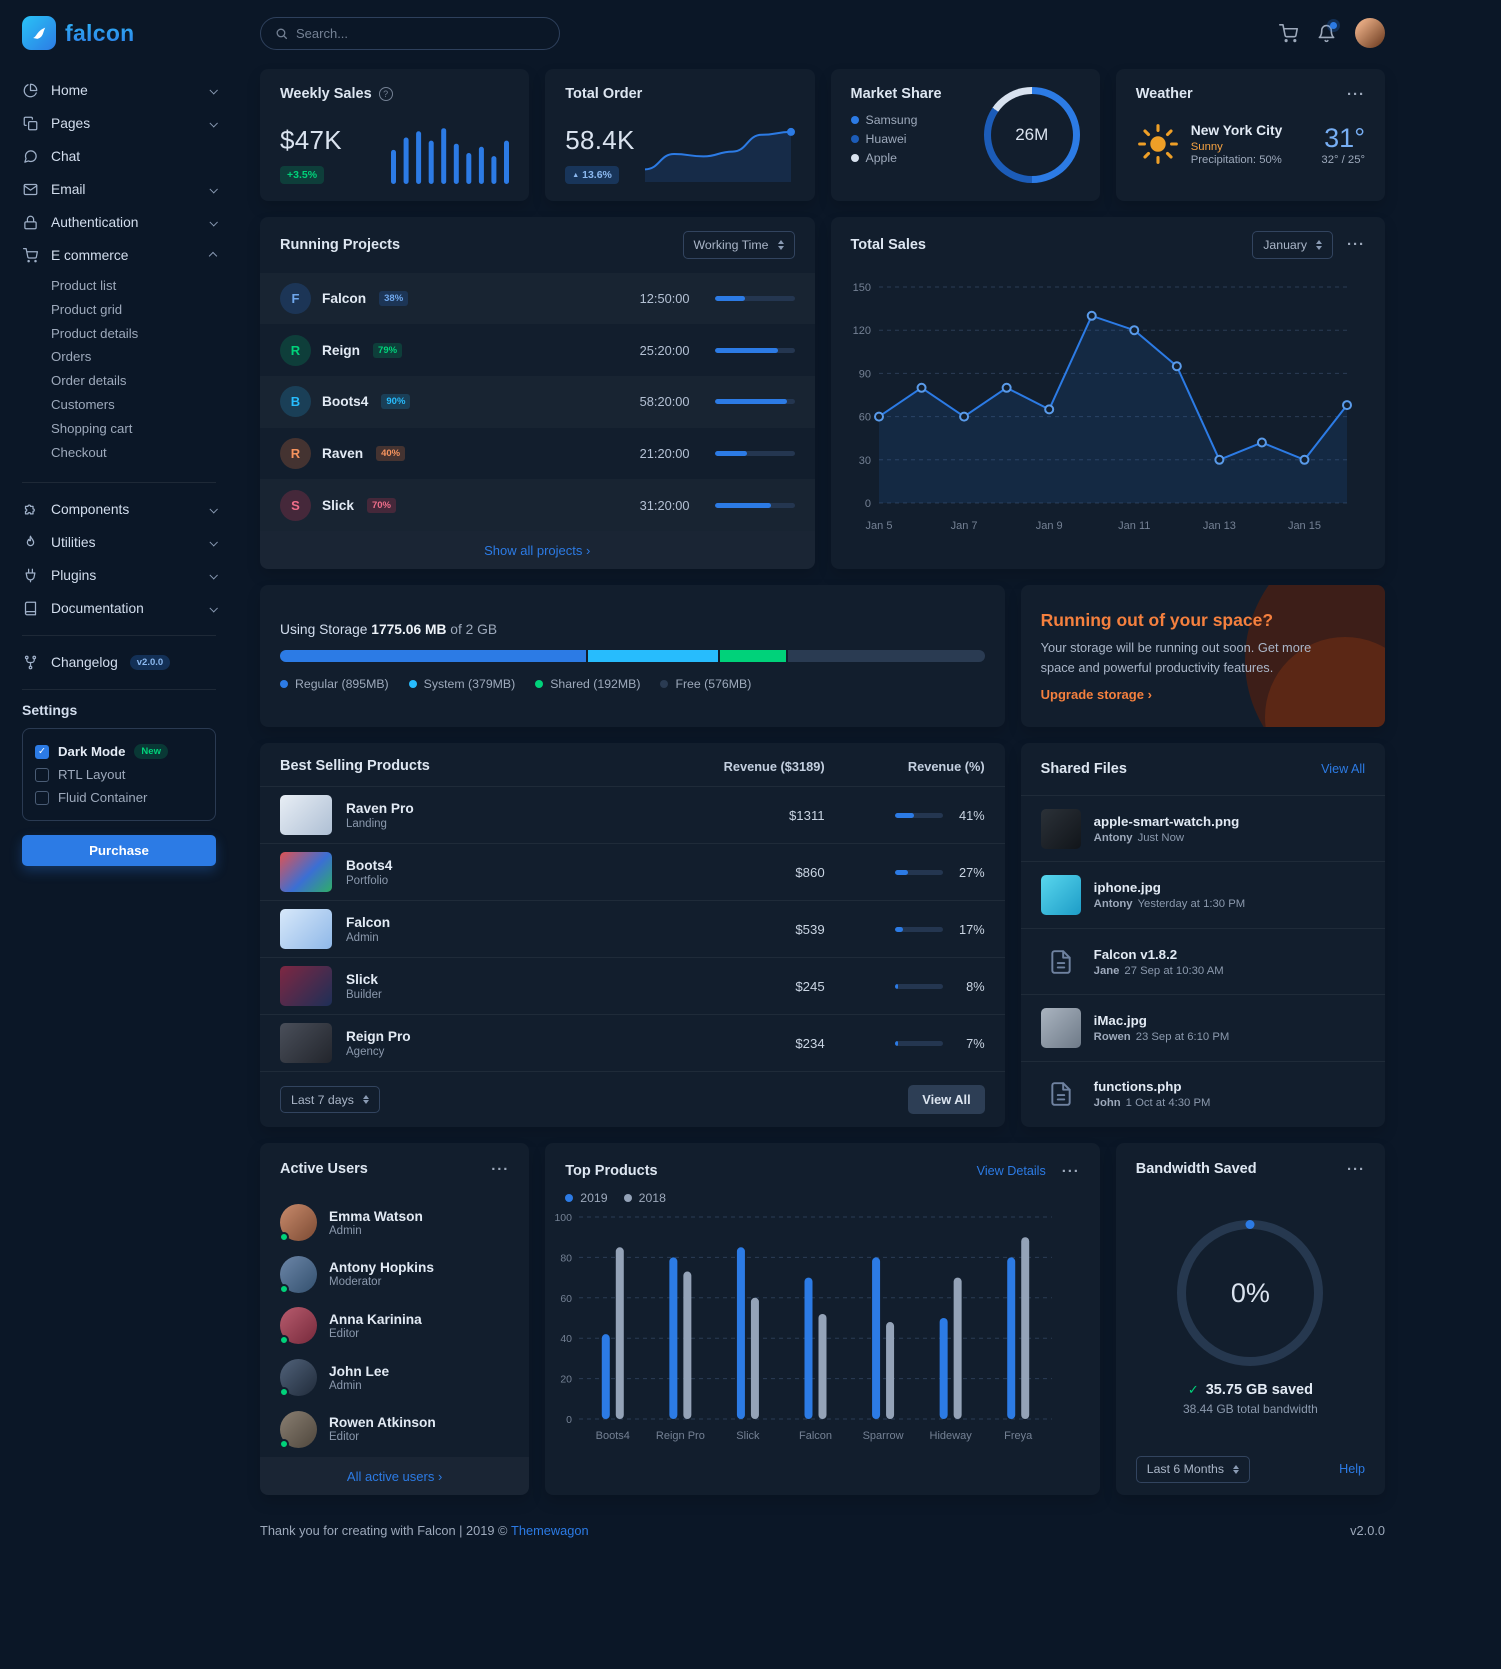  Describe the element at coordinates (344, 298) in the screenshot. I see `project-name: Falcon` at that location.